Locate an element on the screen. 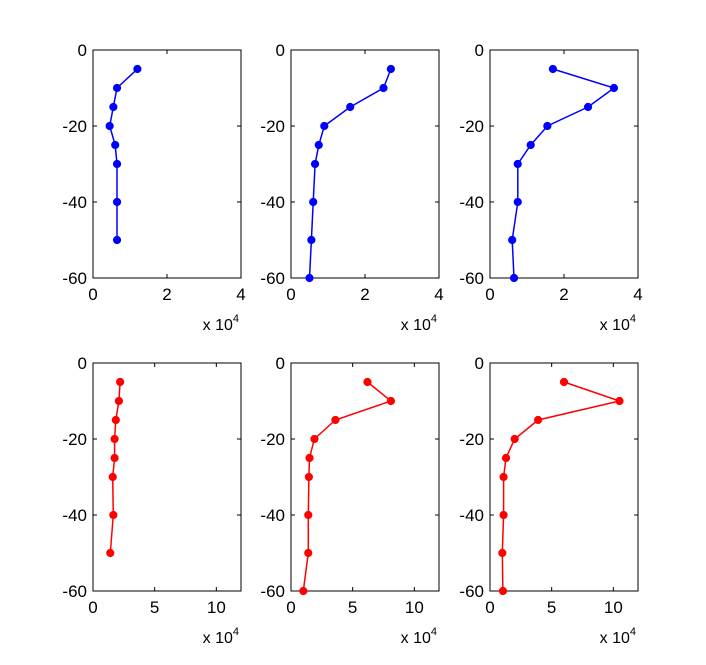 The width and height of the screenshot is (706, 665). subplot-3: 0 2 4 0 -20 -40 -60 x 104 is located at coordinates (550, 187).